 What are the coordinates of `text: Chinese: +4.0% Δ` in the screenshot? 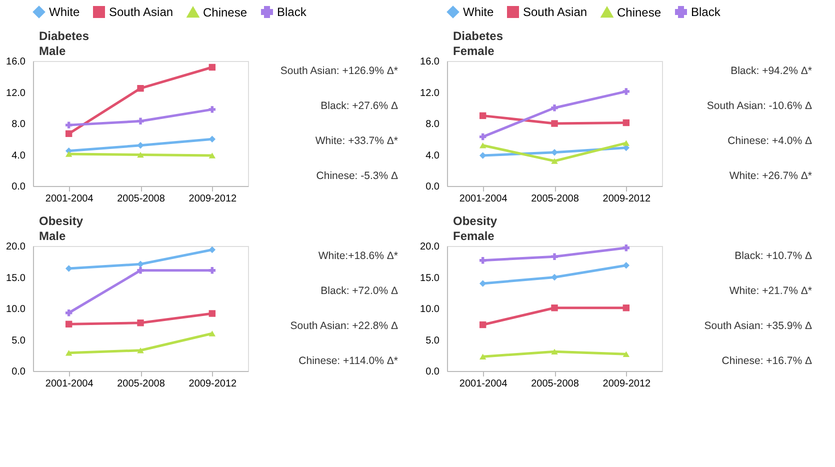 It's located at (770, 141).